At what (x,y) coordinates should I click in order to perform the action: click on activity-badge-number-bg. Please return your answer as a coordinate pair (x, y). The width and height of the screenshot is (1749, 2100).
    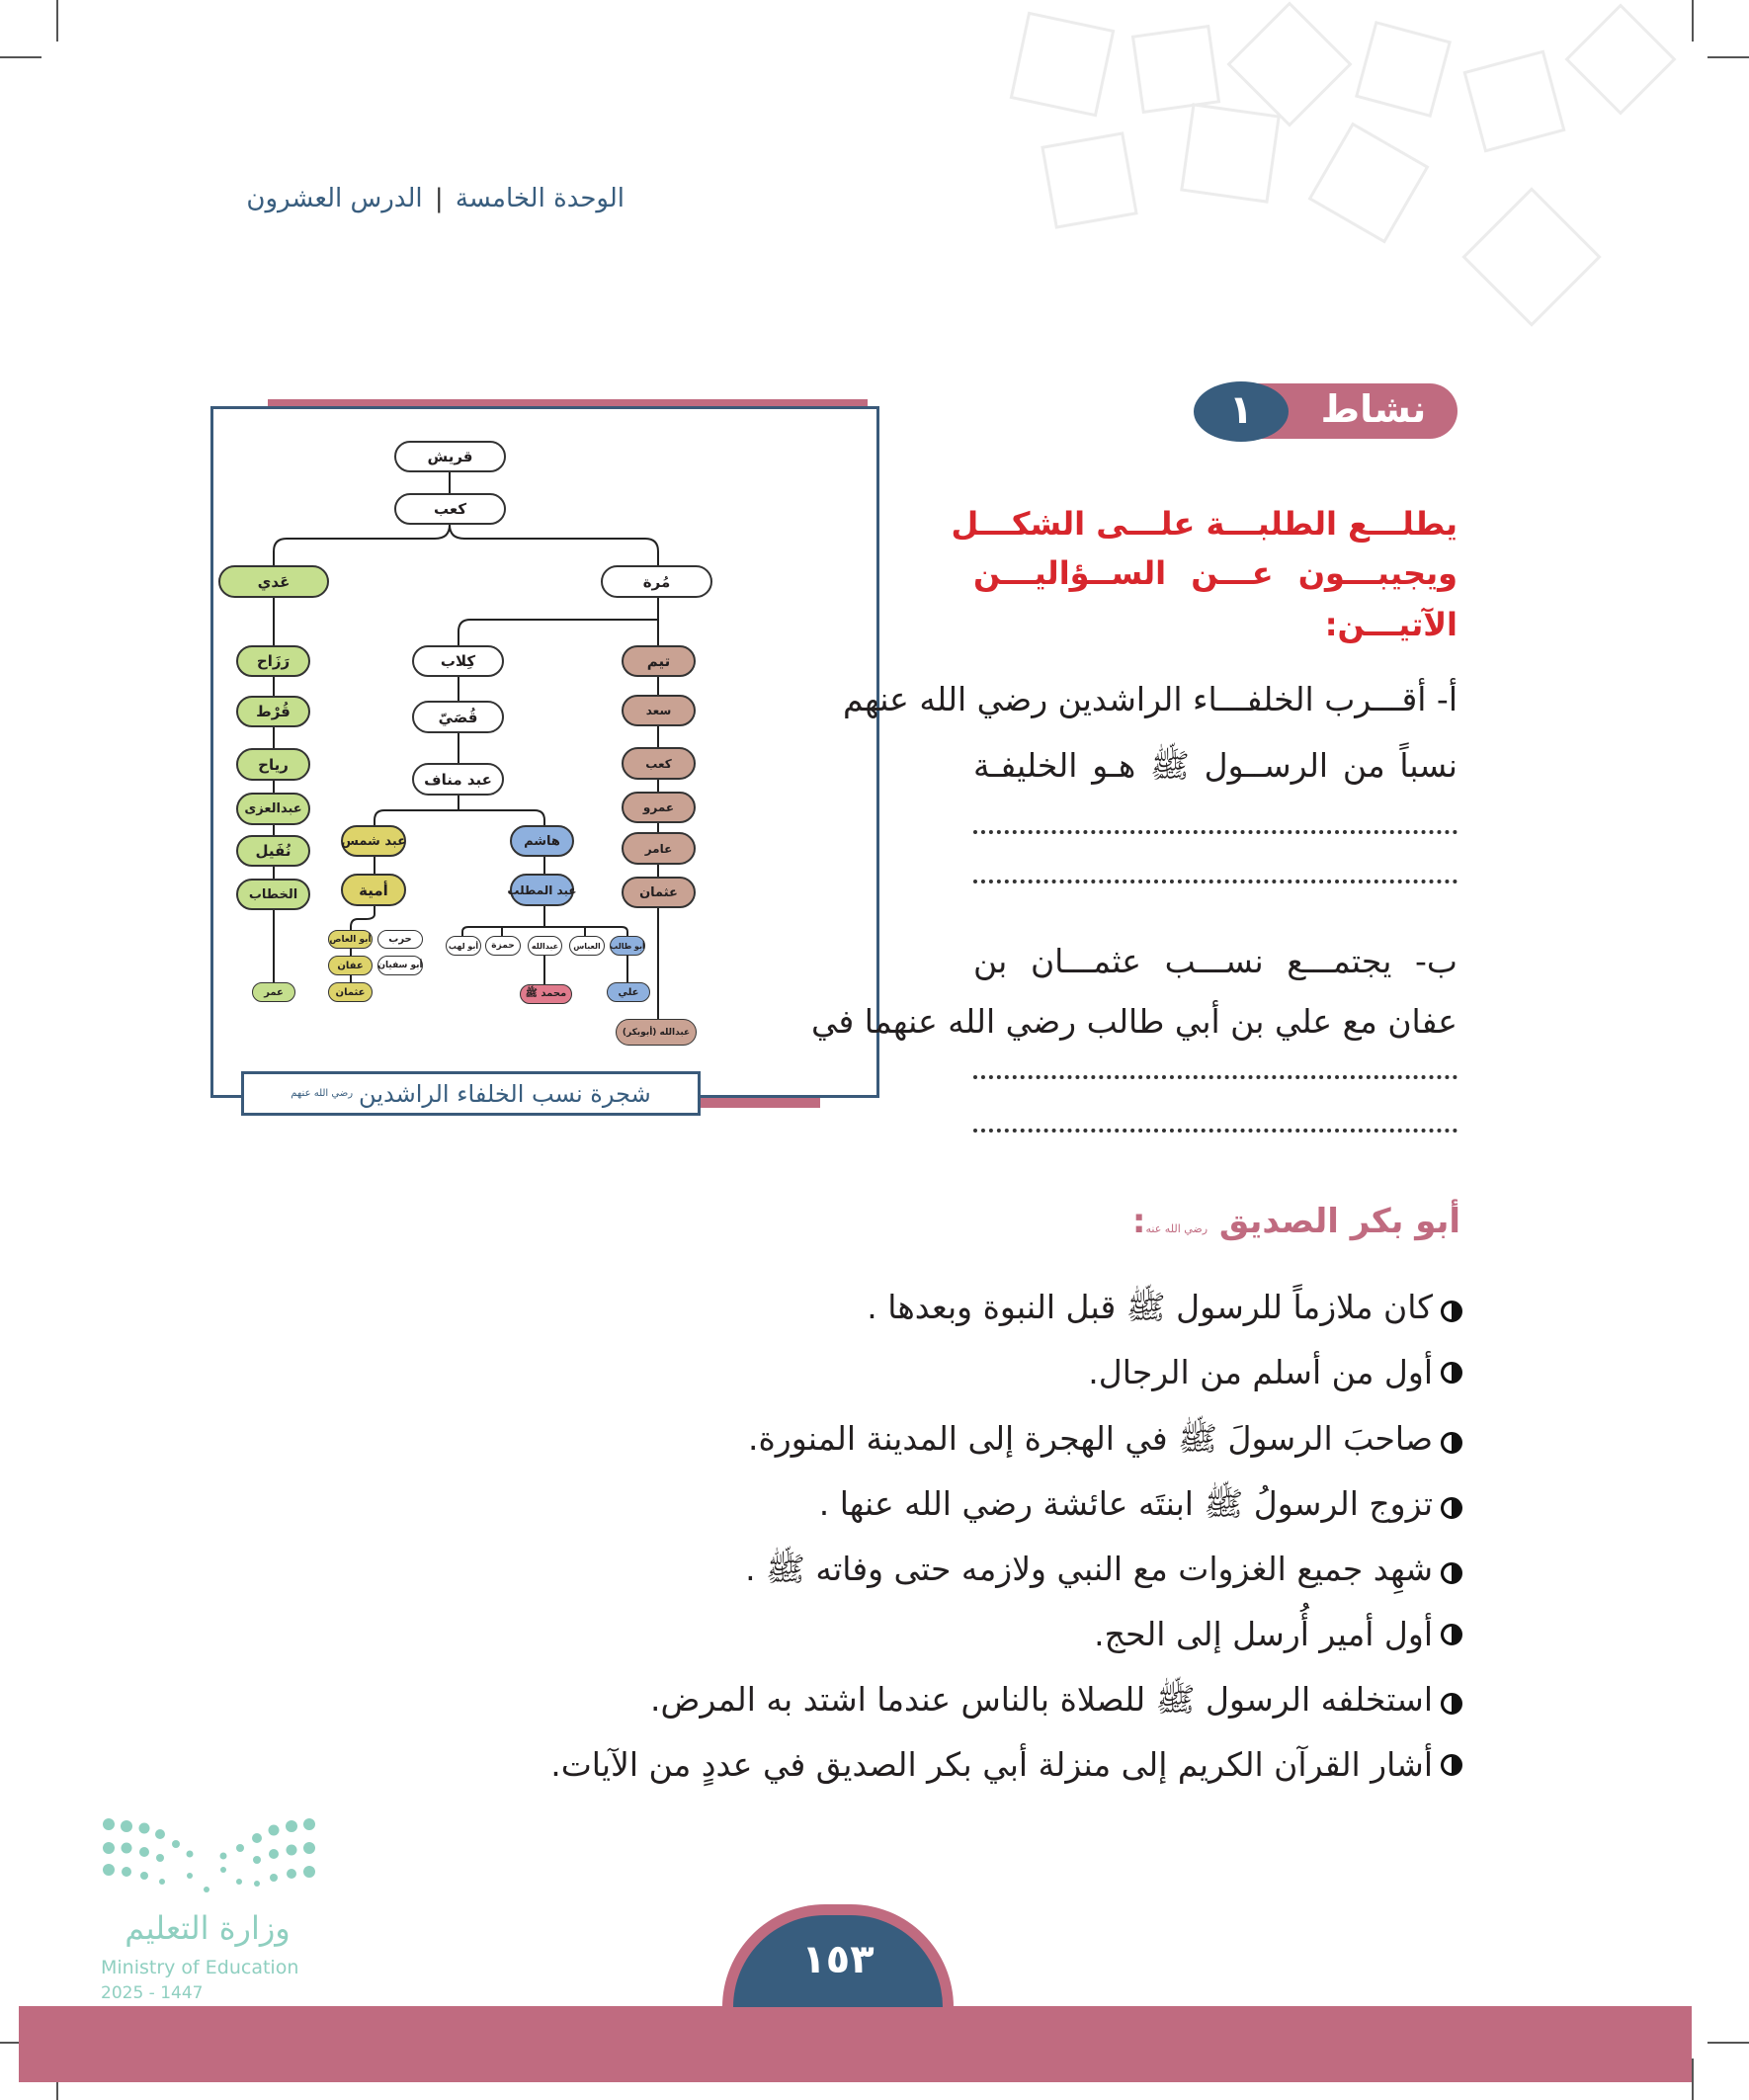
    Looking at the image, I should click on (1241, 411).